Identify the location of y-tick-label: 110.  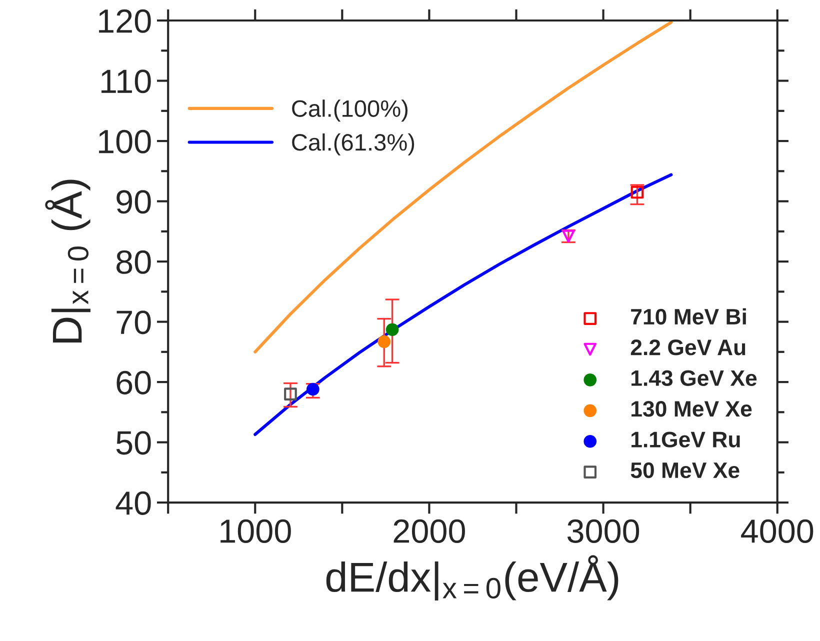
(126, 82).